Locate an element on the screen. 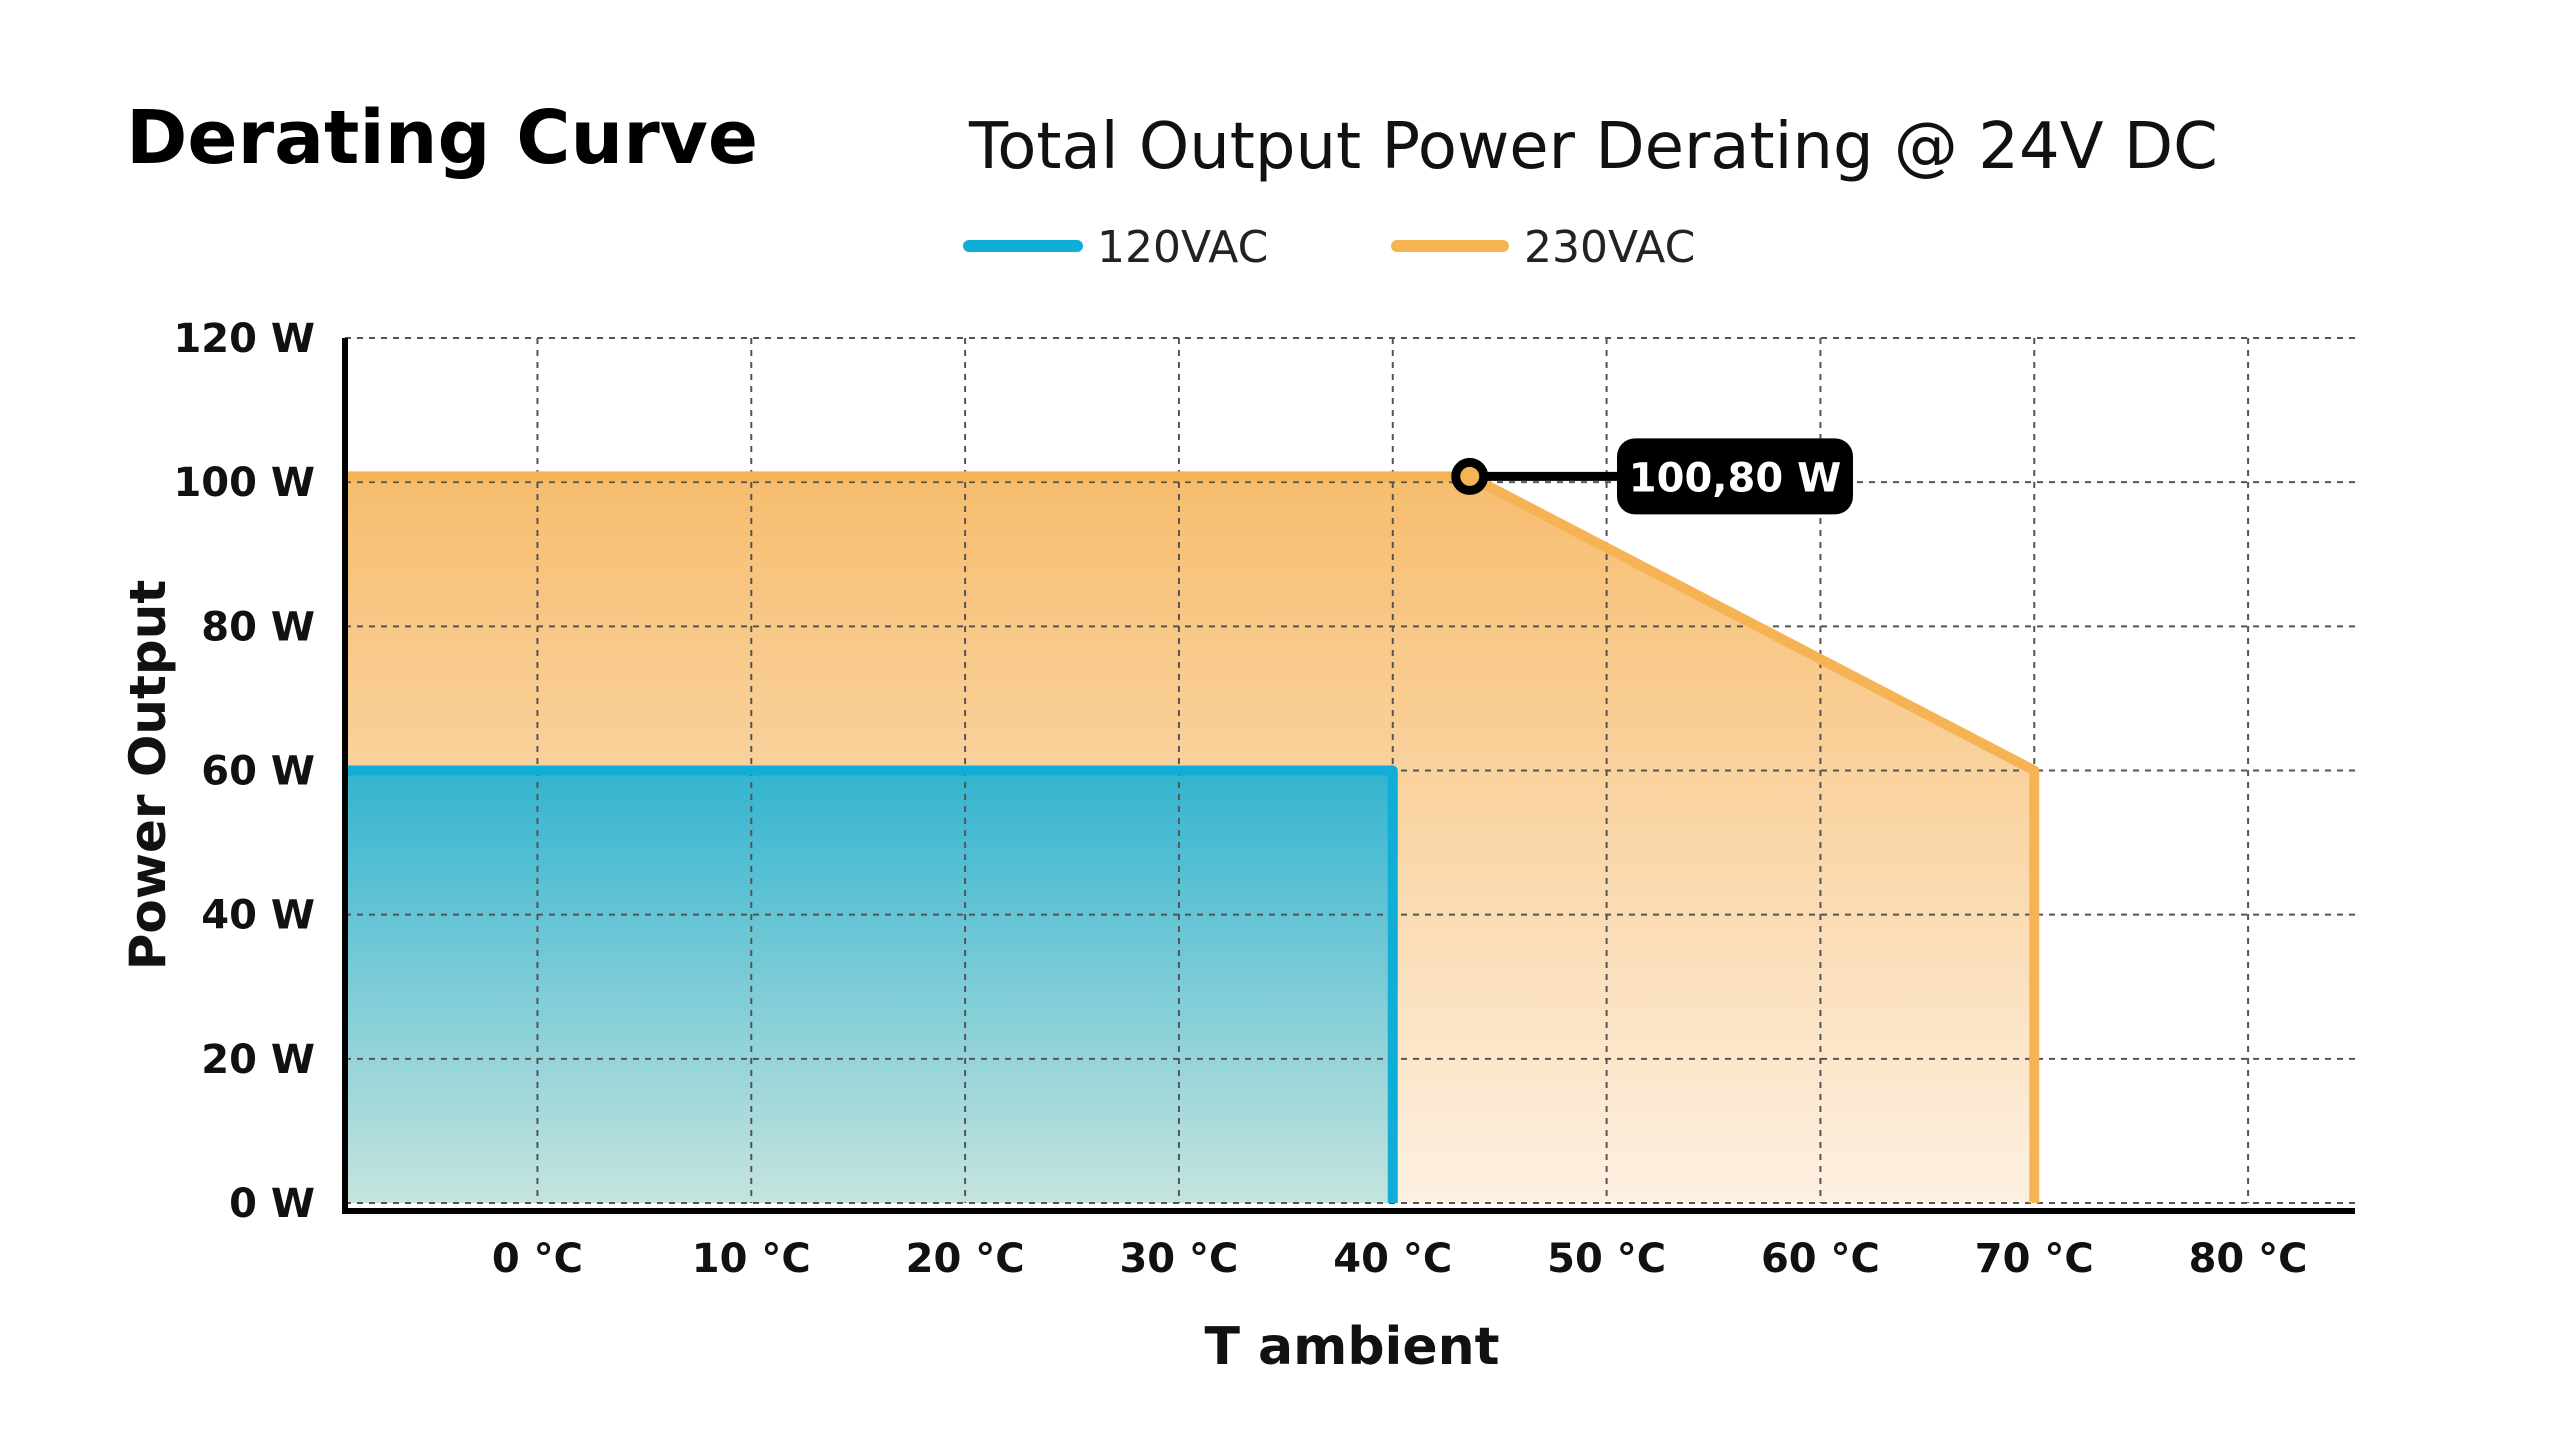 The image size is (2560, 1454). chart-title: Total Output Power Derating @ 24V DC is located at coordinates (1593, 147).